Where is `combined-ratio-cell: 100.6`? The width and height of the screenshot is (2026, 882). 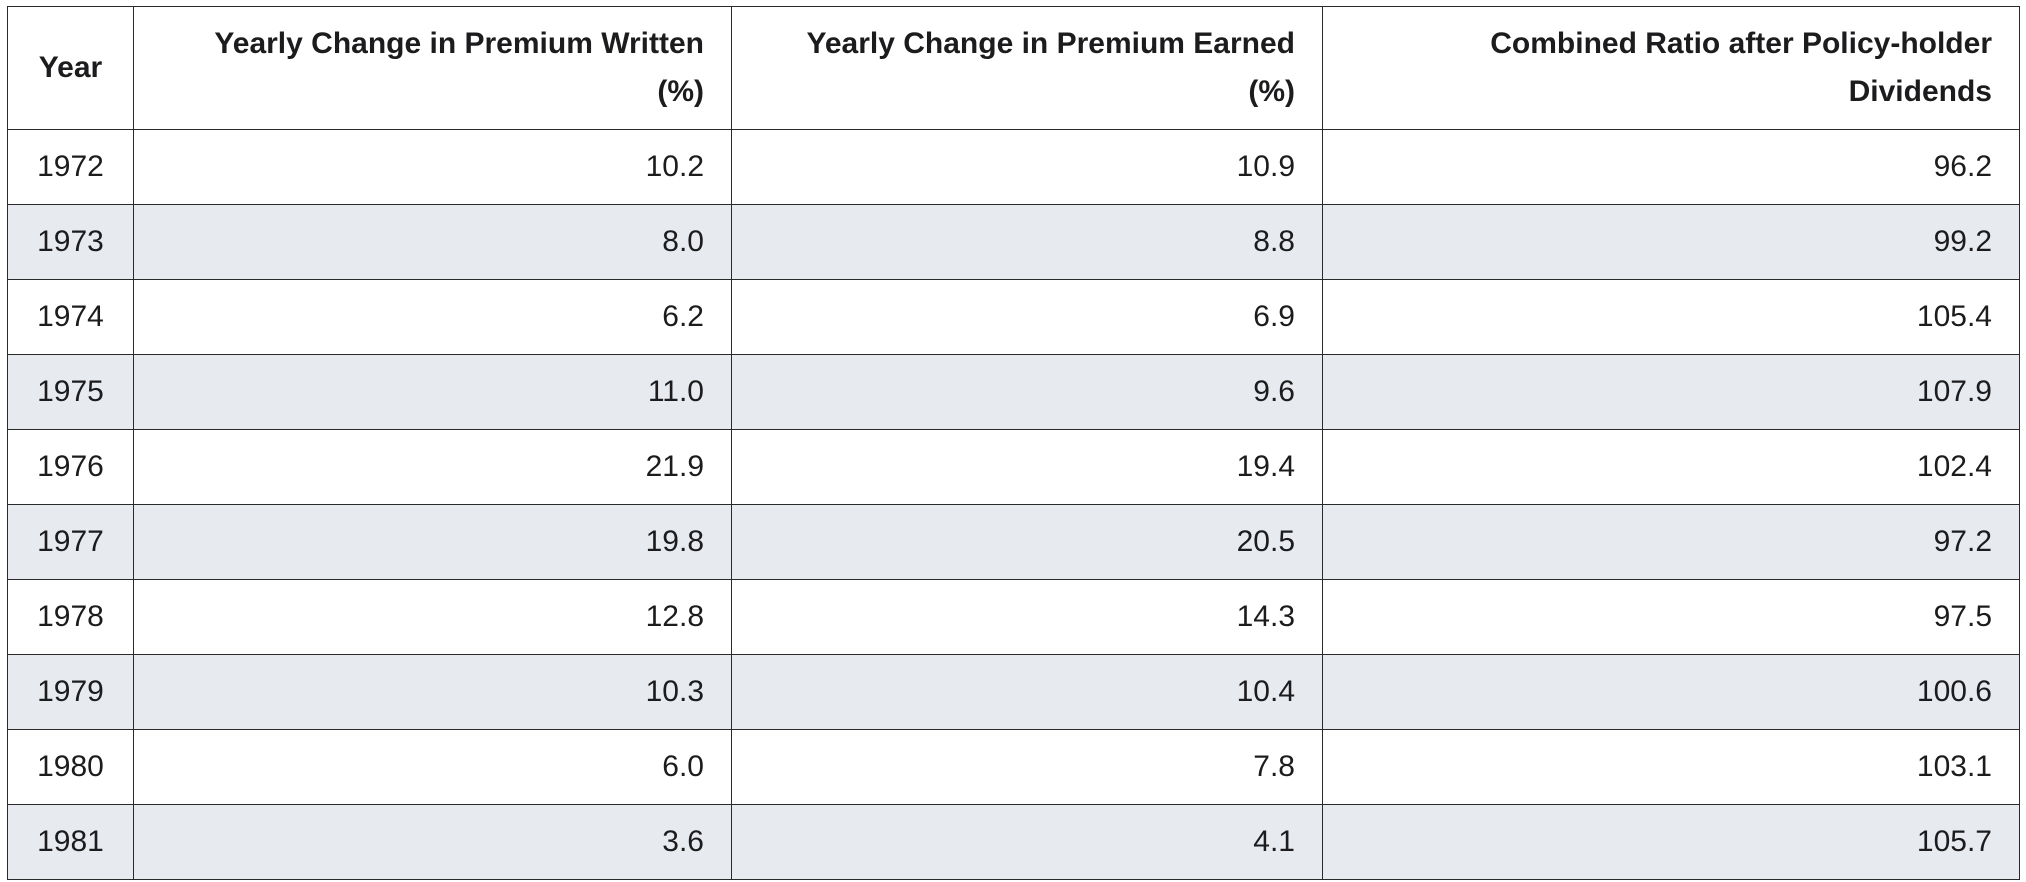 combined-ratio-cell: 100.6 is located at coordinates (1671, 692).